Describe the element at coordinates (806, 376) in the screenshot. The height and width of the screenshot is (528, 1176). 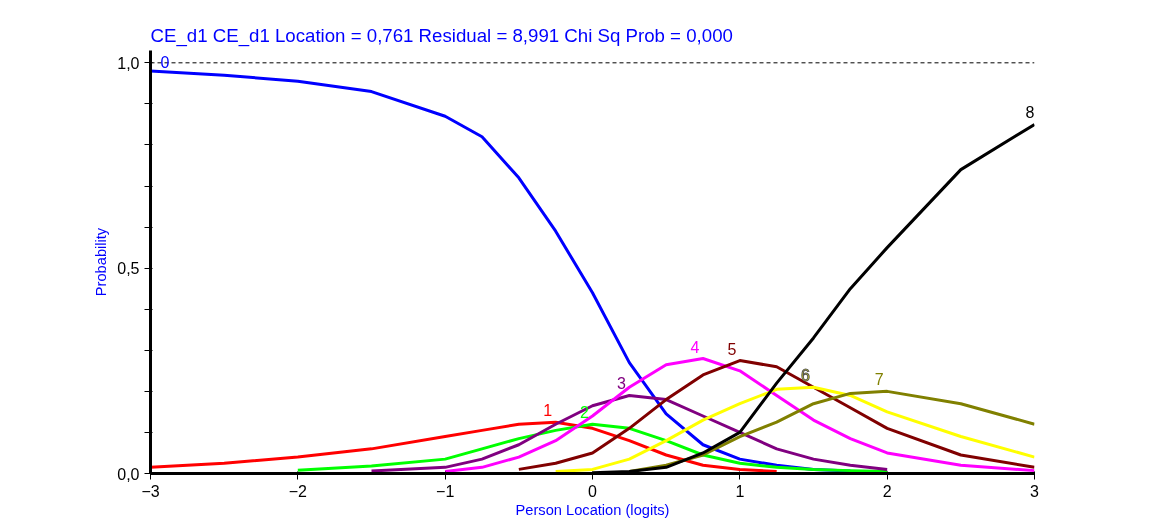
I see `series-label: 6` at that location.